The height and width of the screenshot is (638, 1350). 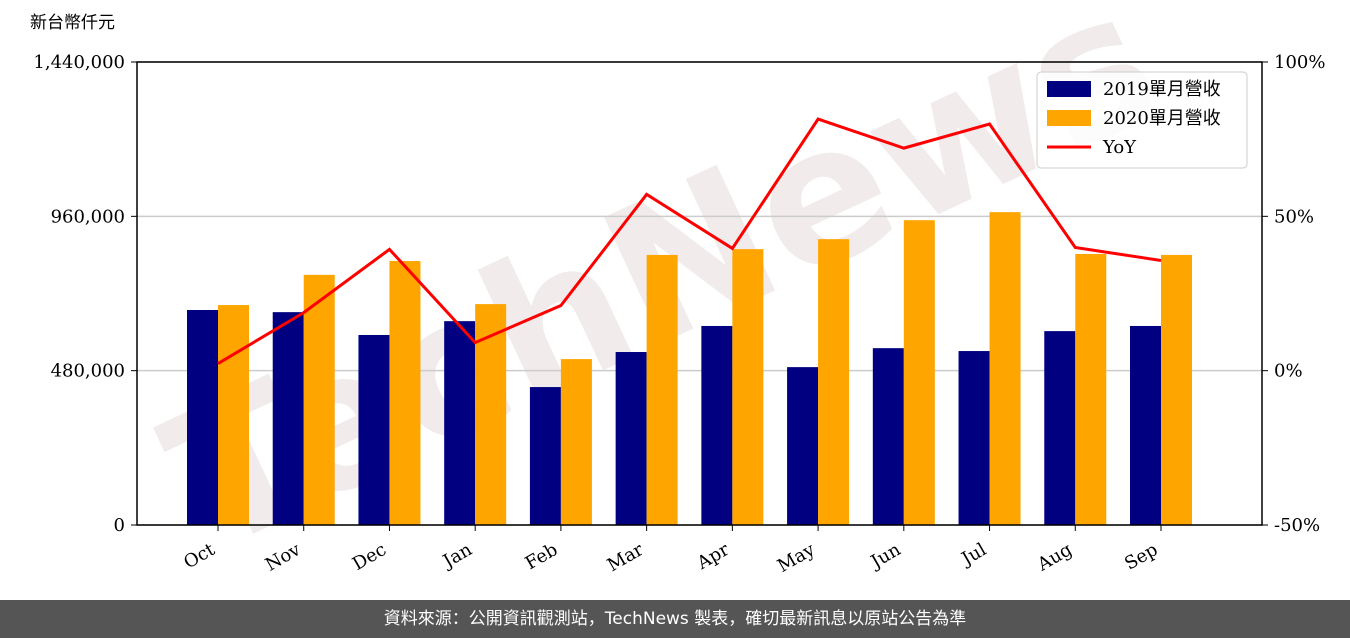 What do you see at coordinates (369, 557) in the screenshot?
I see `x-tick-label: Dec` at bounding box center [369, 557].